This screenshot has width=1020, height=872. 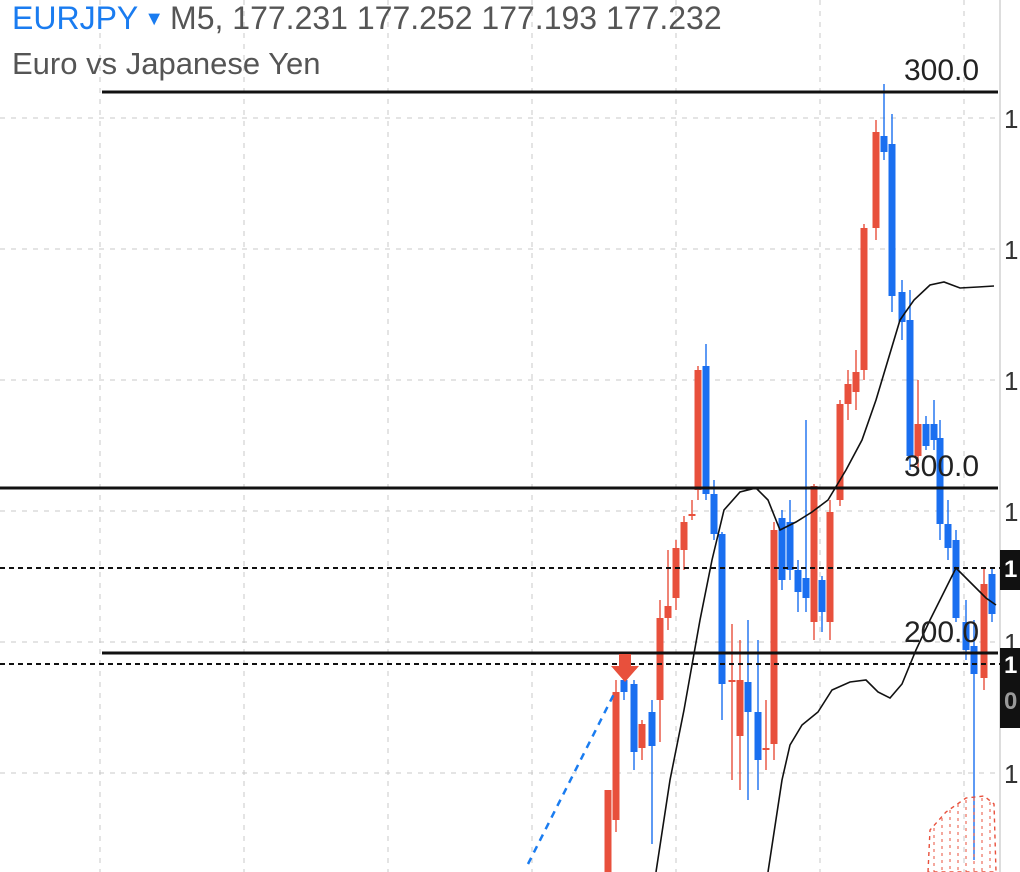 I want to click on hatched-zone, so click(x=962, y=833).